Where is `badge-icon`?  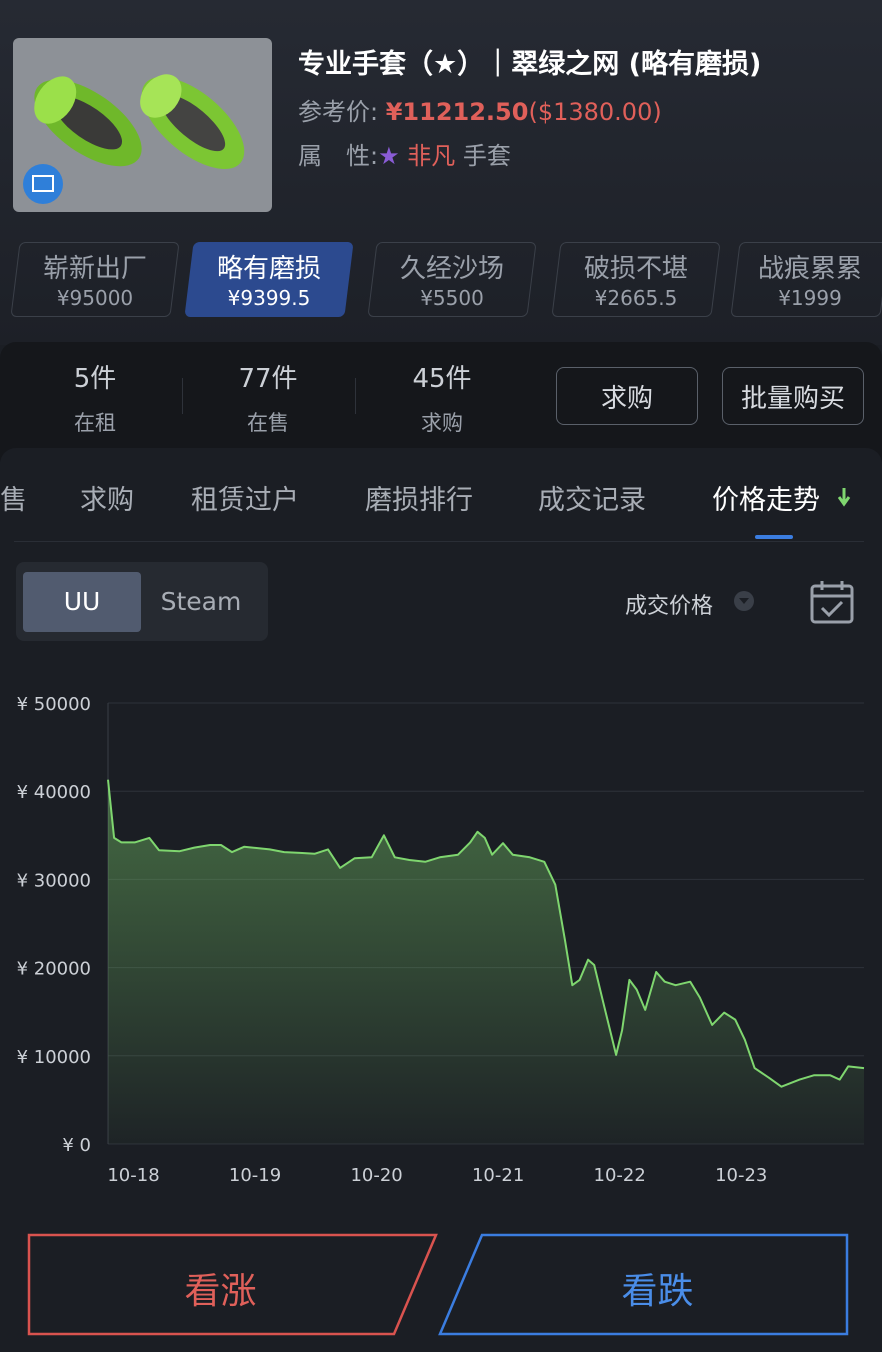
badge-icon is located at coordinates (43, 183).